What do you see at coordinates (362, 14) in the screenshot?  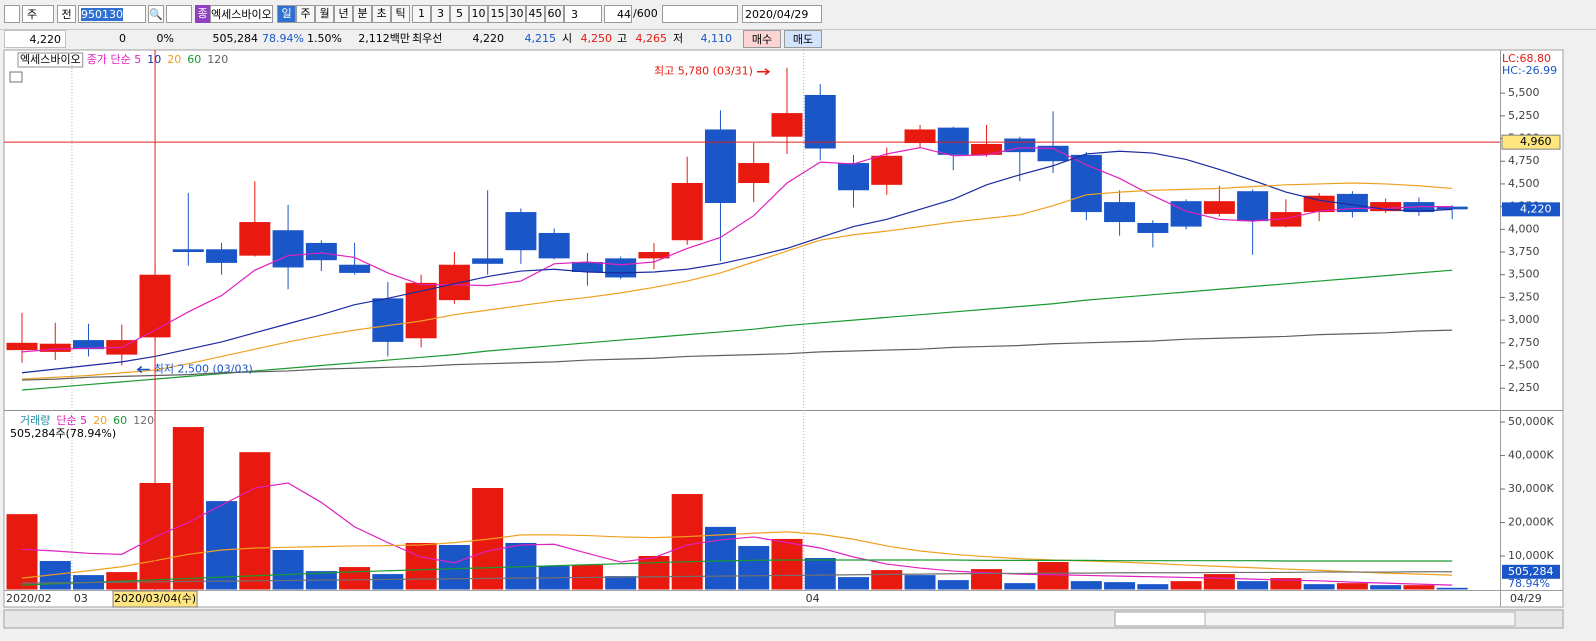 I see `period-tab: 분` at bounding box center [362, 14].